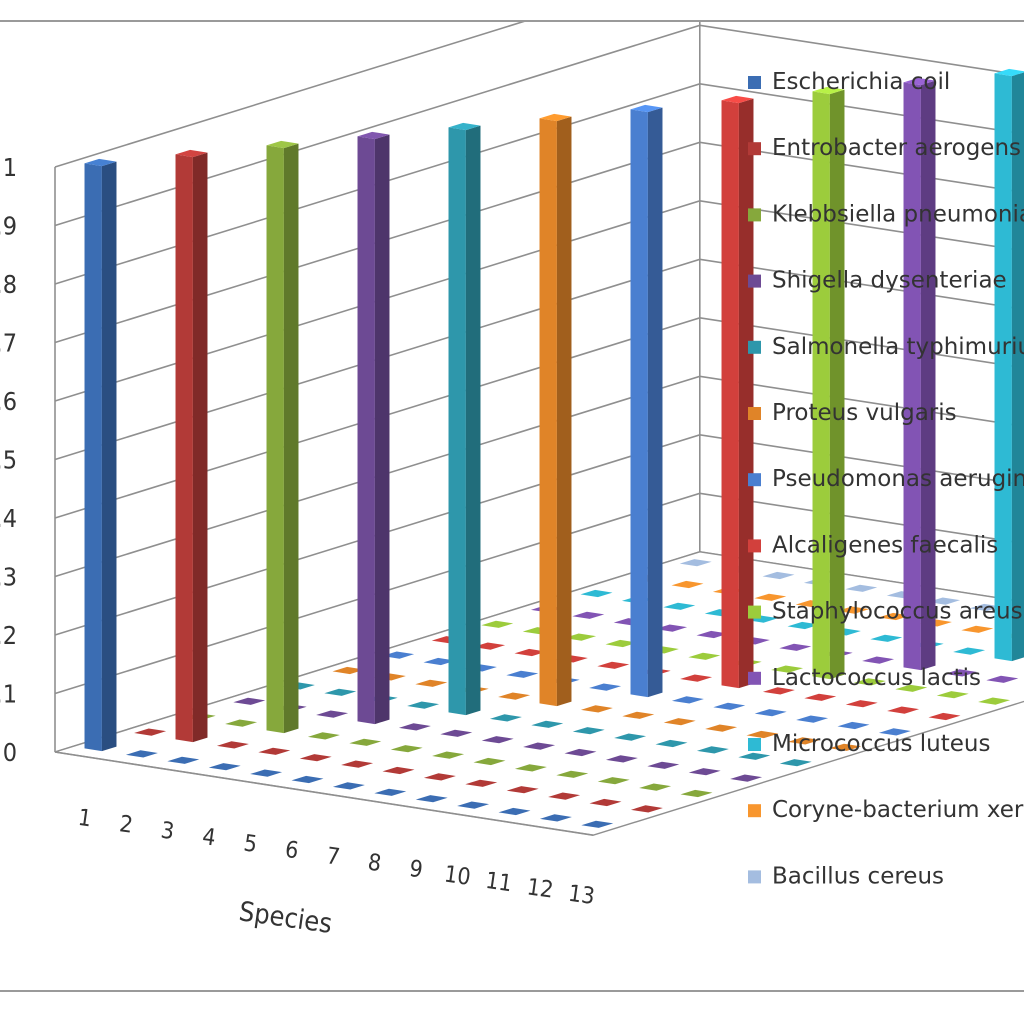 Image resolution: width=1024 pixels, height=1024 pixels. Describe the element at coordinates (846, 876) in the screenshot. I see `legend-item: Bacillus cereus` at that location.